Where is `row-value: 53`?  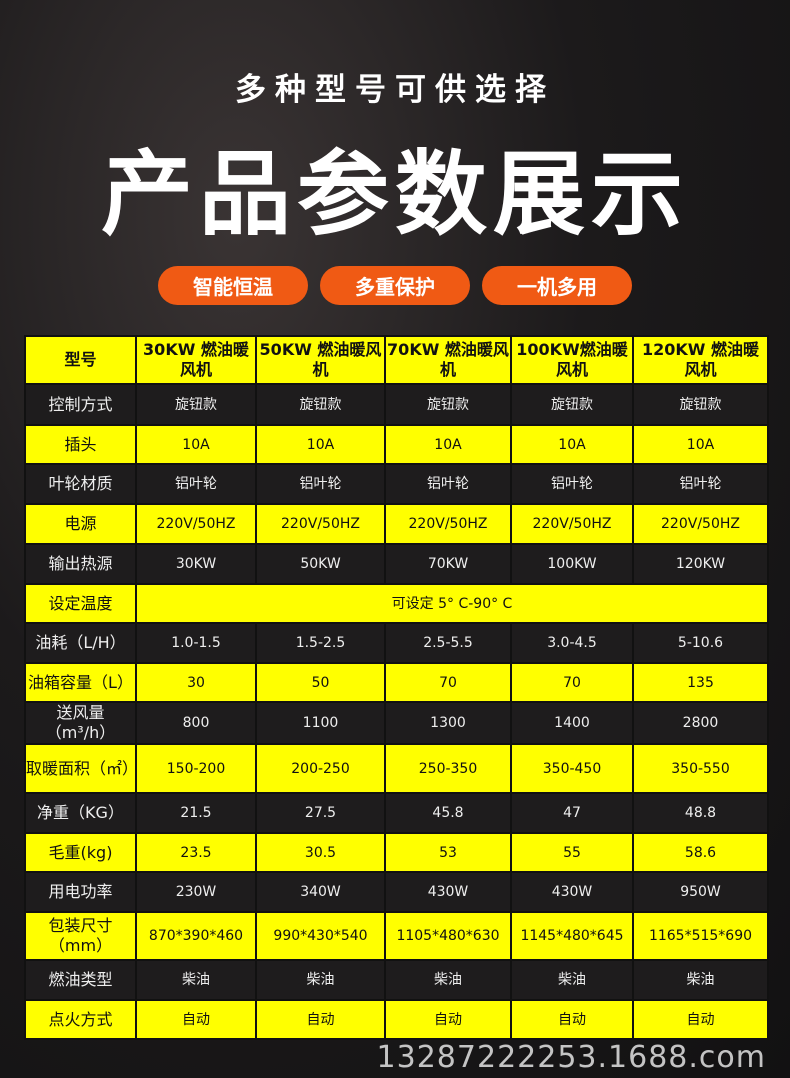 row-value: 53 is located at coordinates (448, 852).